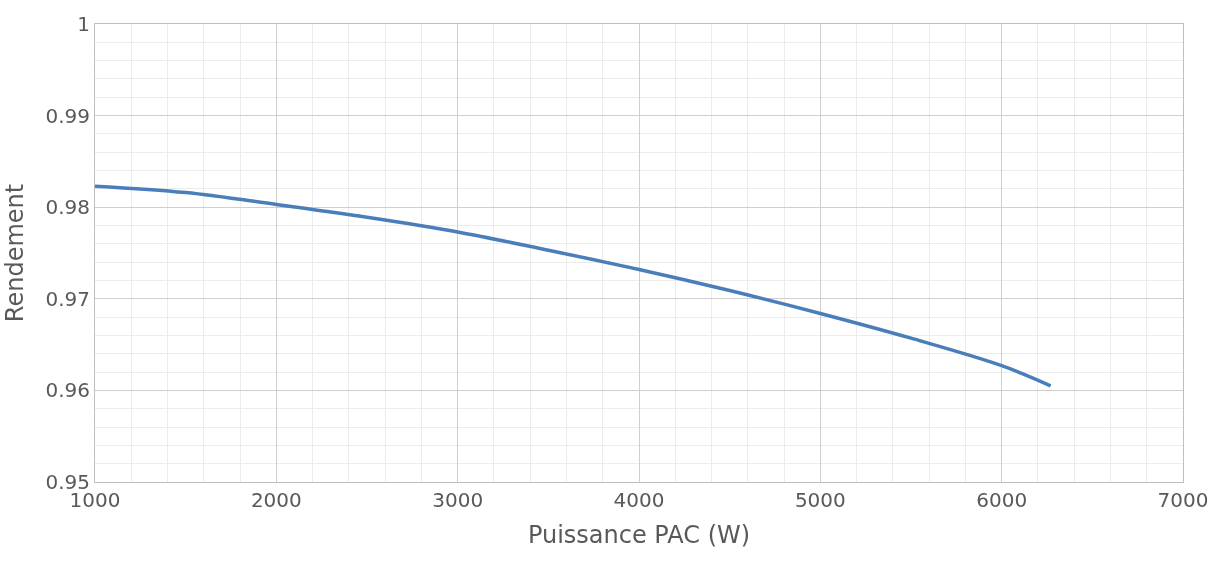 This screenshot has width=1228, height=577. What do you see at coordinates (276, 500) in the screenshot?
I see `x-tick-label: 2000` at bounding box center [276, 500].